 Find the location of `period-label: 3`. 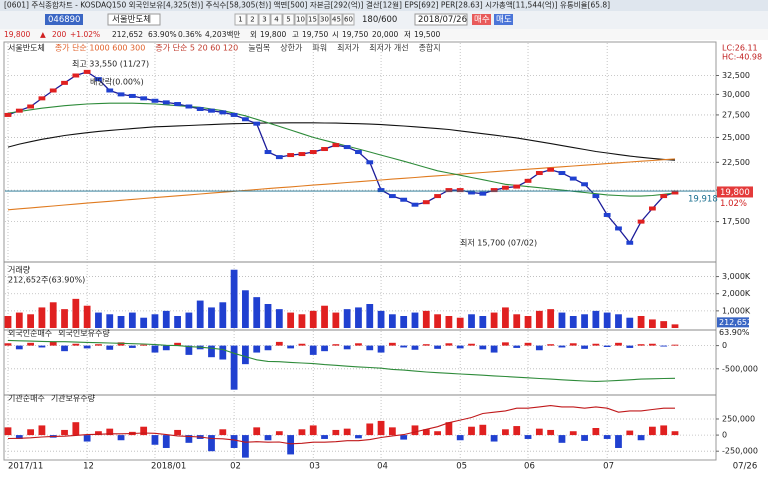

period-label: 3 is located at coordinates (264, 20).